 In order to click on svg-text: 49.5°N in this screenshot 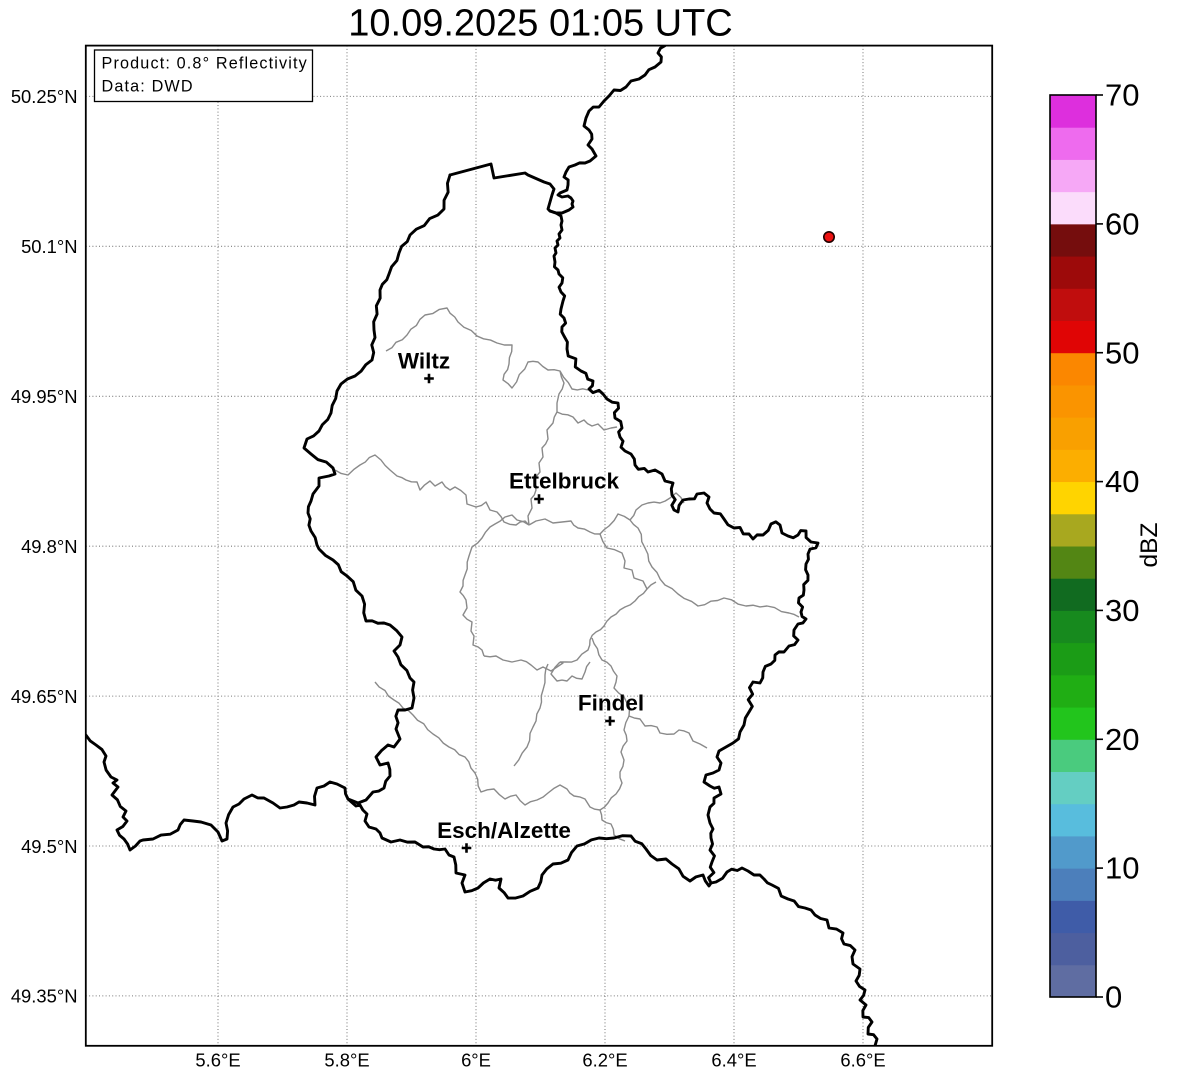, I will do `click(49, 846)`.